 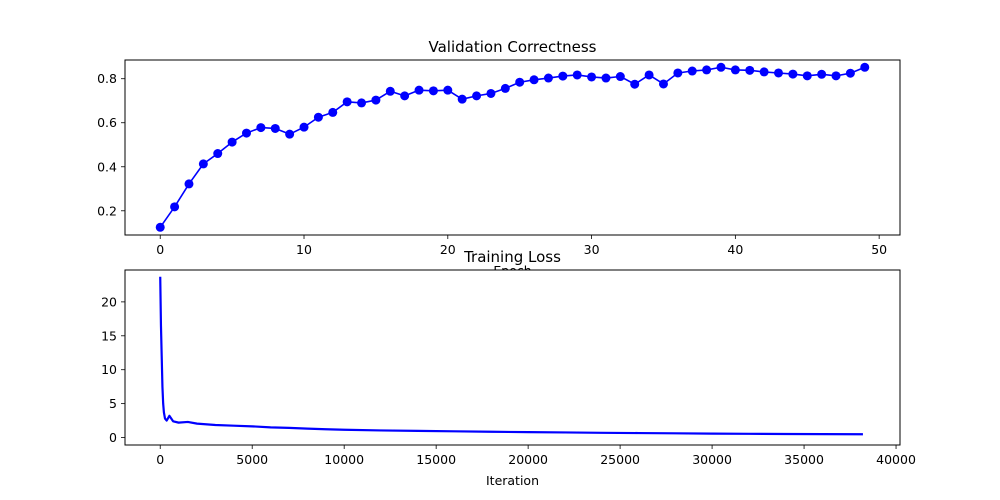 I want to click on training-loss-x-tick-label: 15000, so click(x=436, y=459).